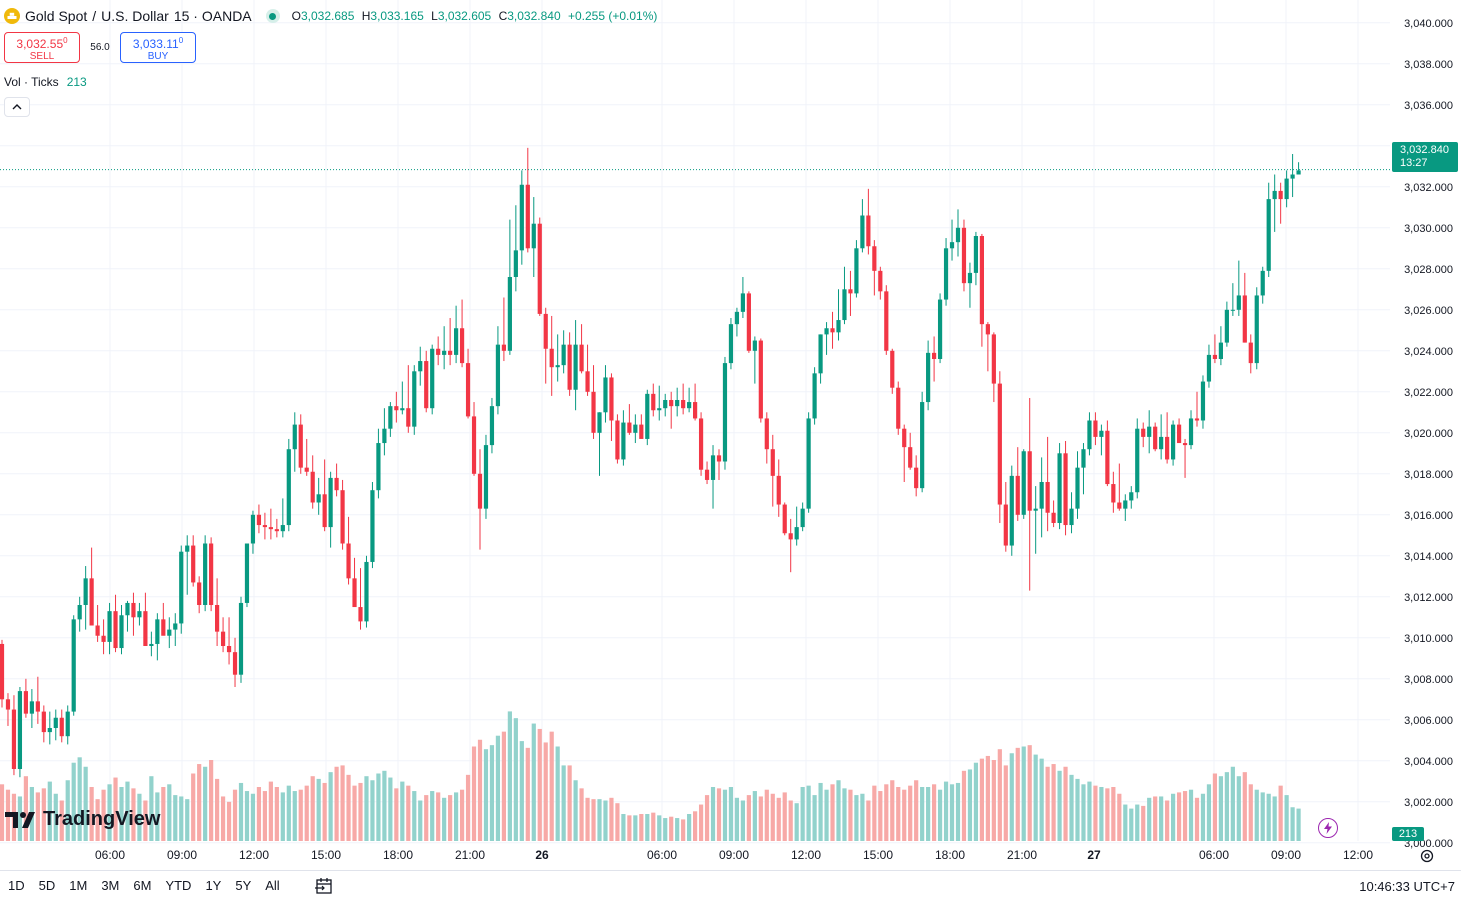  What do you see at coordinates (1427, 856) in the screenshot?
I see `settings-icon` at bounding box center [1427, 856].